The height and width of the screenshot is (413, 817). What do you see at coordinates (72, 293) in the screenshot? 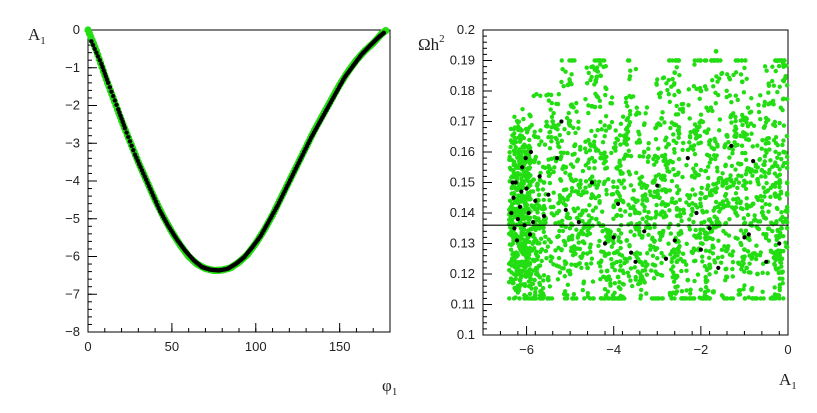
I see `left-y-tick-label: −7` at bounding box center [72, 293].